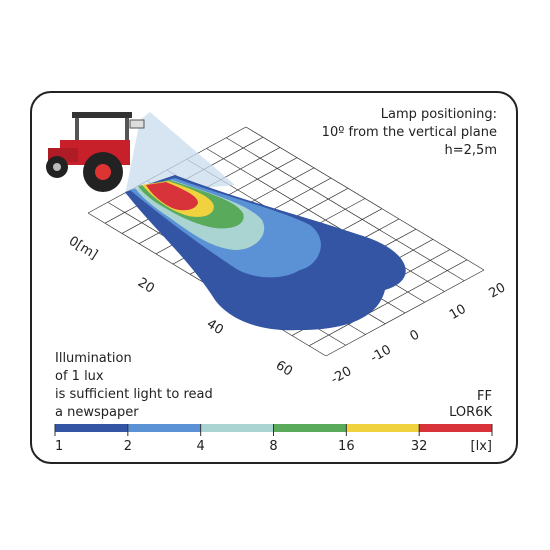 This screenshot has height=550, width=550. What do you see at coordinates (79, 376) in the screenshot?
I see `note-line: of 1 lux` at bounding box center [79, 376].